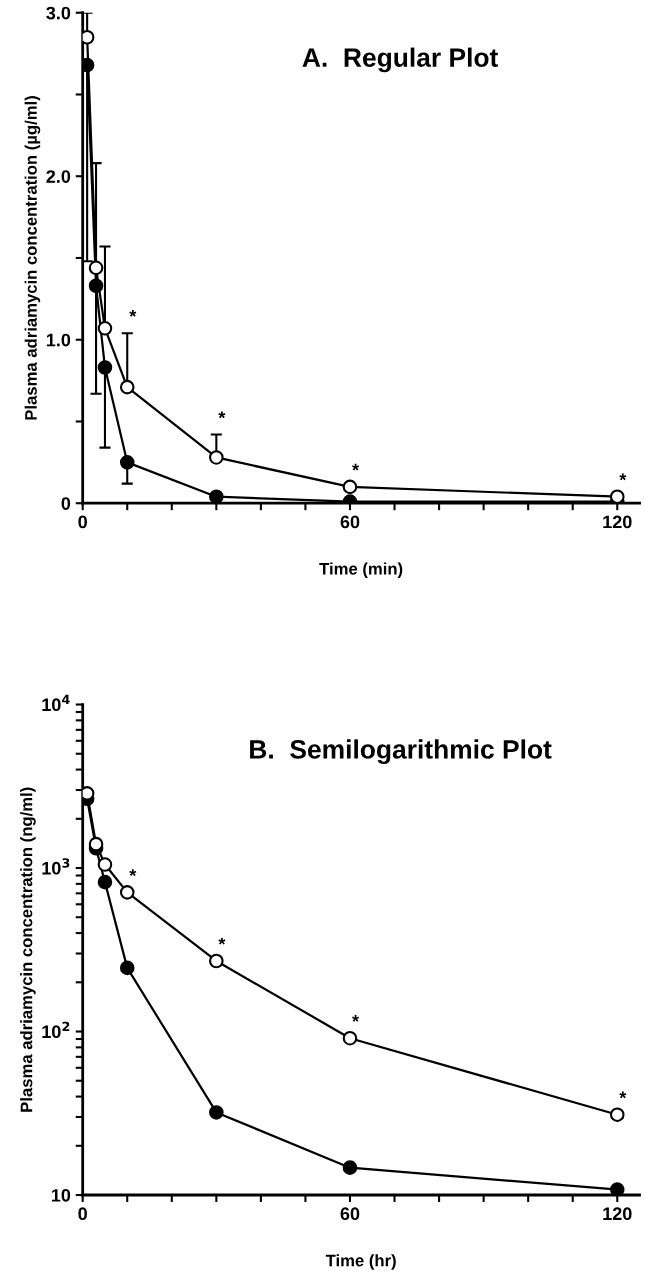 The width and height of the screenshot is (646, 1274). What do you see at coordinates (61, 1195) in the screenshot?
I see `y-tick-label: 10` at bounding box center [61, 1195].